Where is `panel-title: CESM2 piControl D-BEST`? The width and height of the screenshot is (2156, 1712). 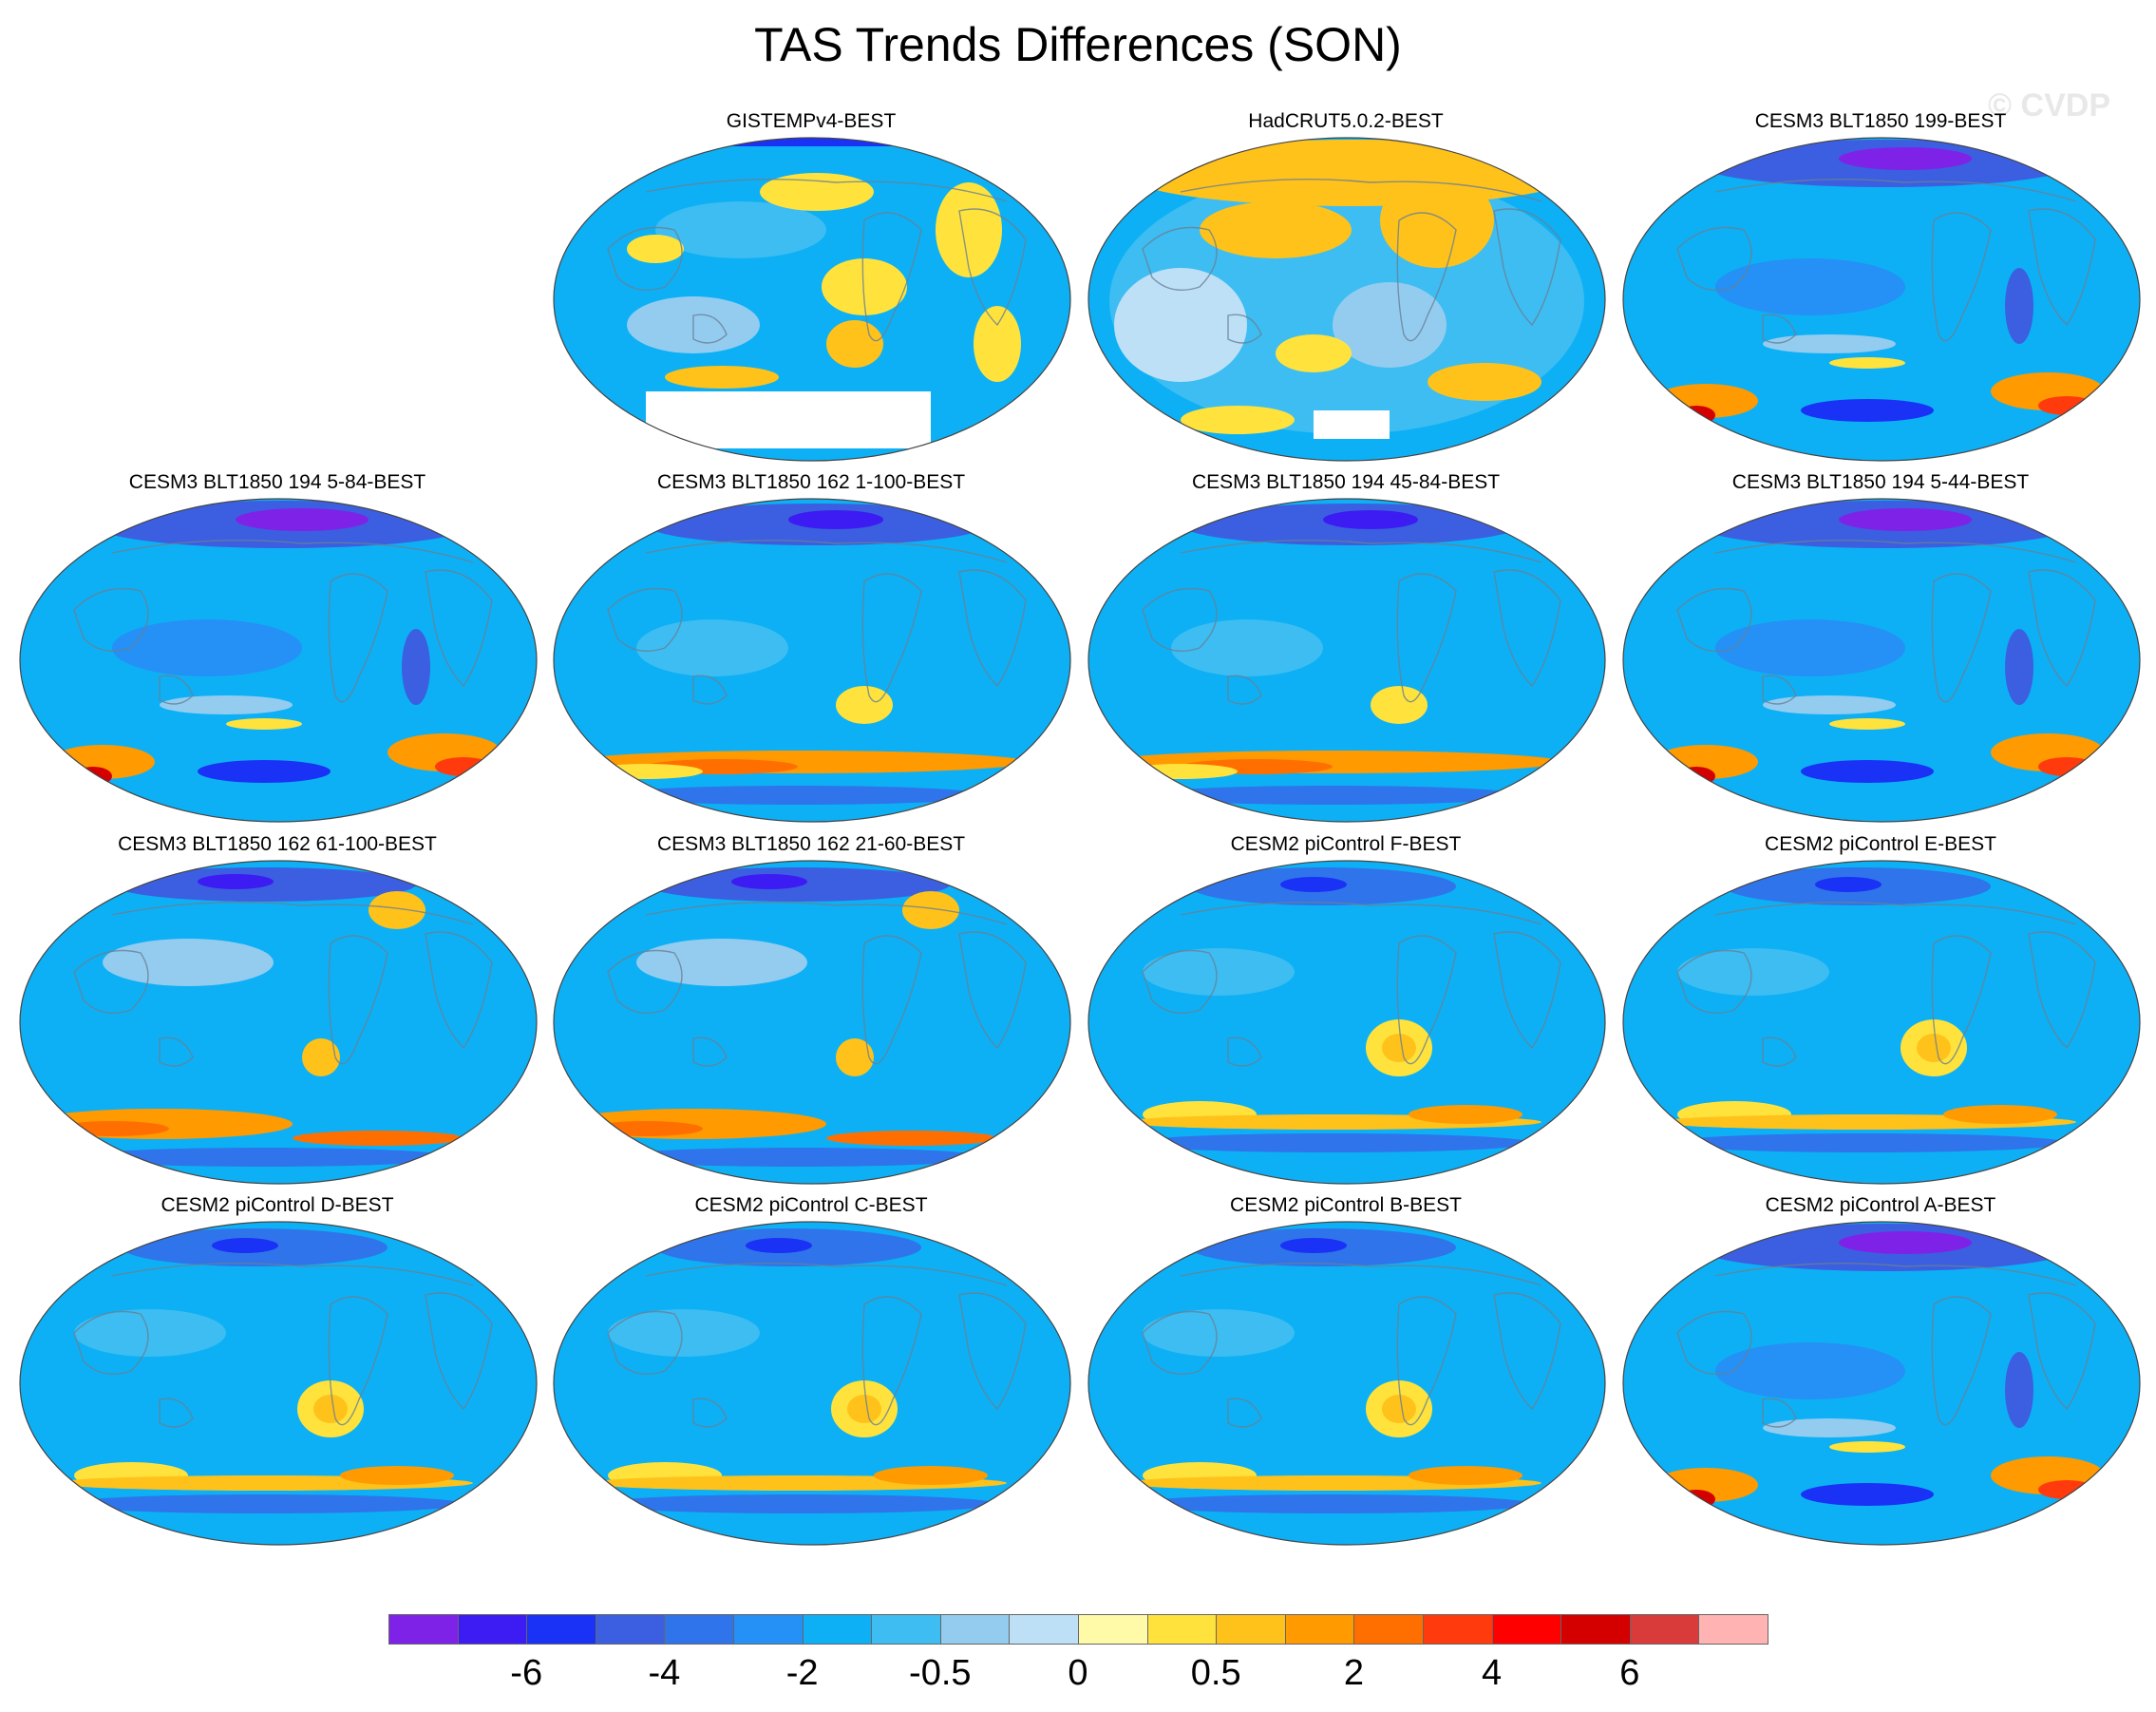
panel-title: CESM2 piControl D-BEST is located at coordinates (278, 1205).